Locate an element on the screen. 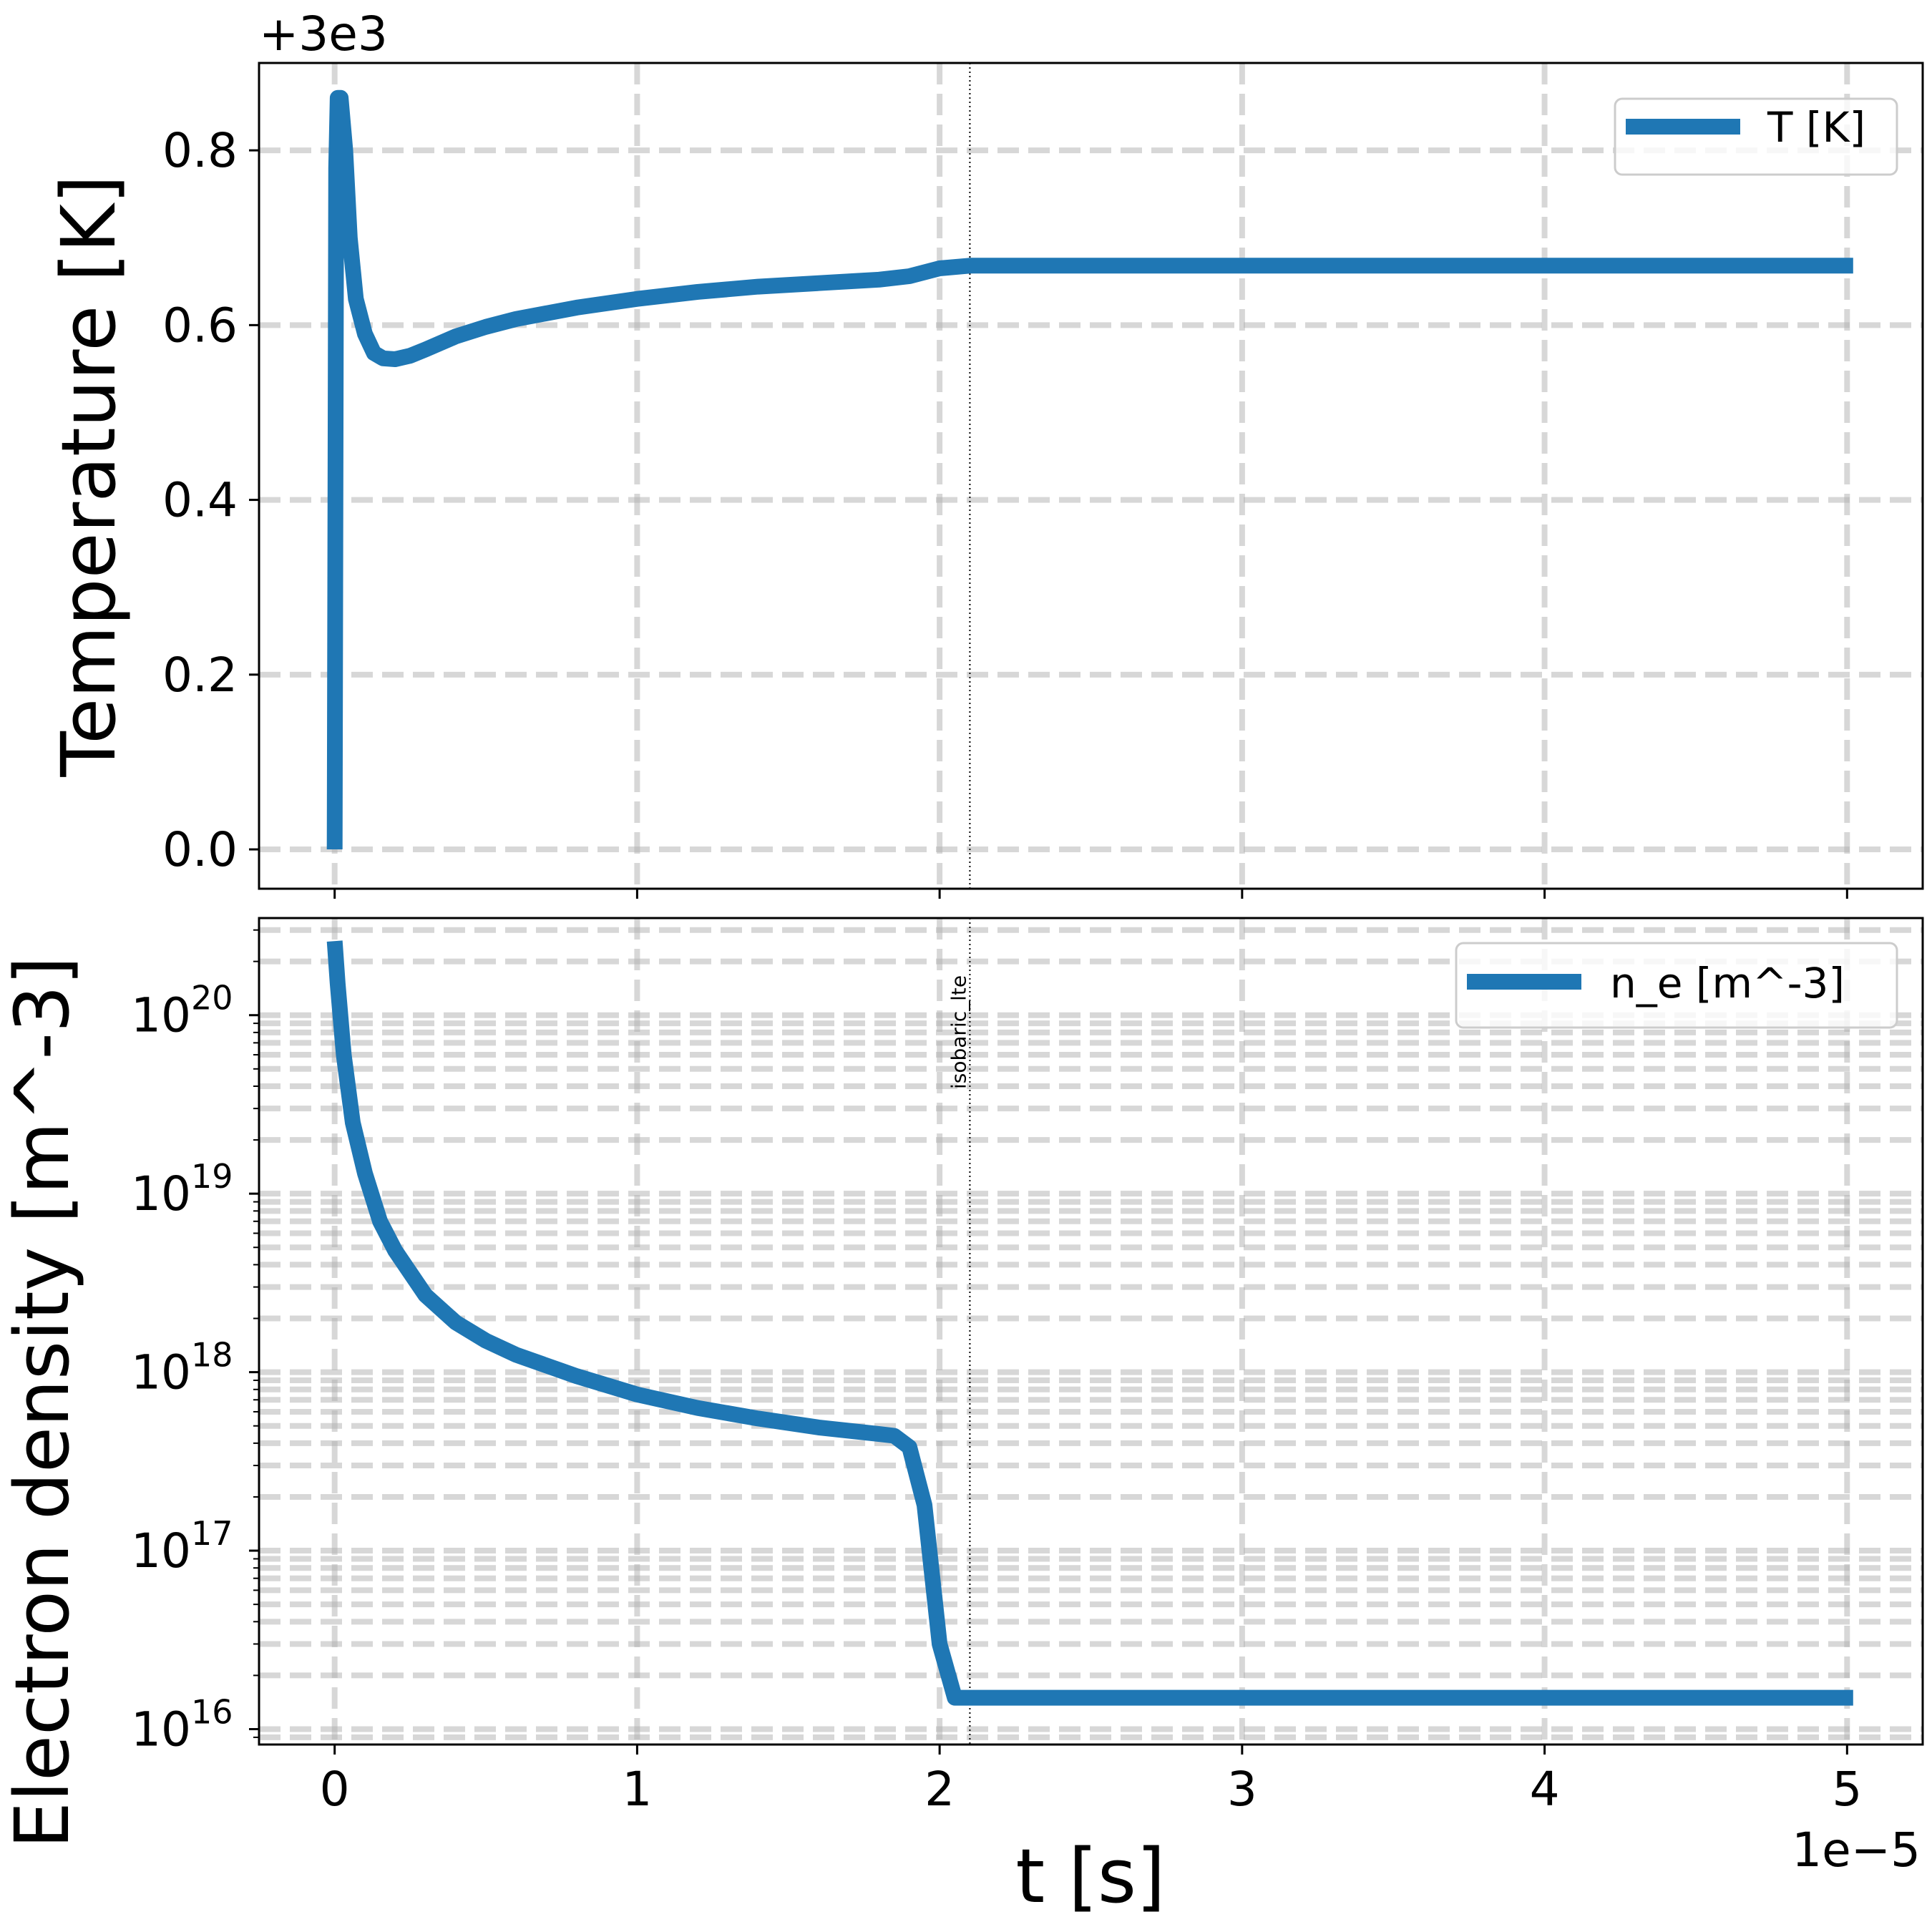 Image resolution: width=1932 pixels, height=1932 pixels. temperature-legend: T [K] is located at coordinates (1756, 136).